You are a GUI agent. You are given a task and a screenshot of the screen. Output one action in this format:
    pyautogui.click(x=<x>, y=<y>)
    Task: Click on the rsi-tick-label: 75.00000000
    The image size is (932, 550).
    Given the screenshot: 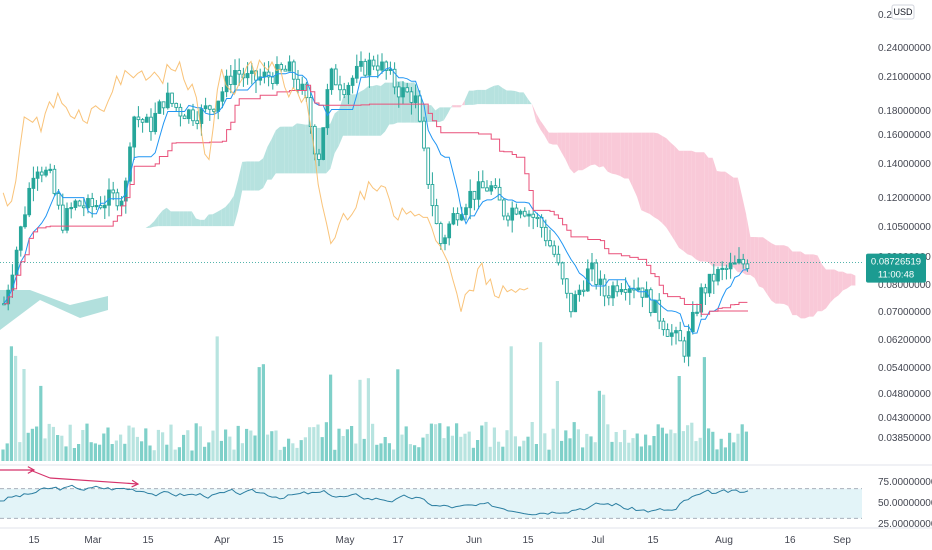 What is the action you would take?
    pyautogui.click(x=905, y=482)
    